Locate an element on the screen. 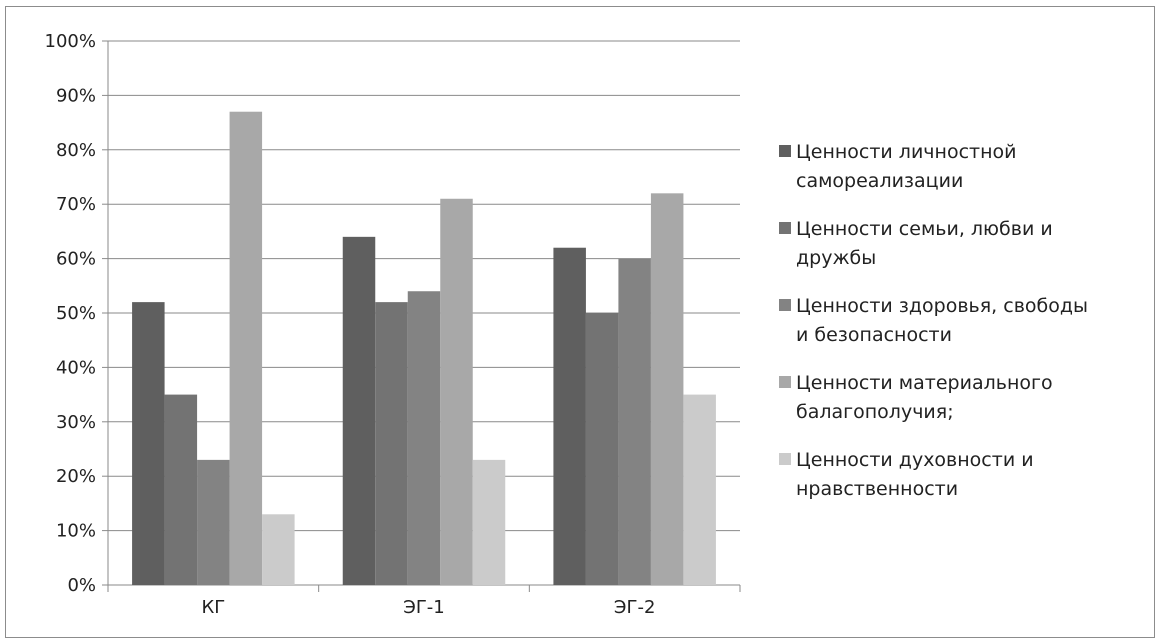 The height and width of the screenshot is (644, 1163). legend-label: дружбы is located at coordinates (836, 258).